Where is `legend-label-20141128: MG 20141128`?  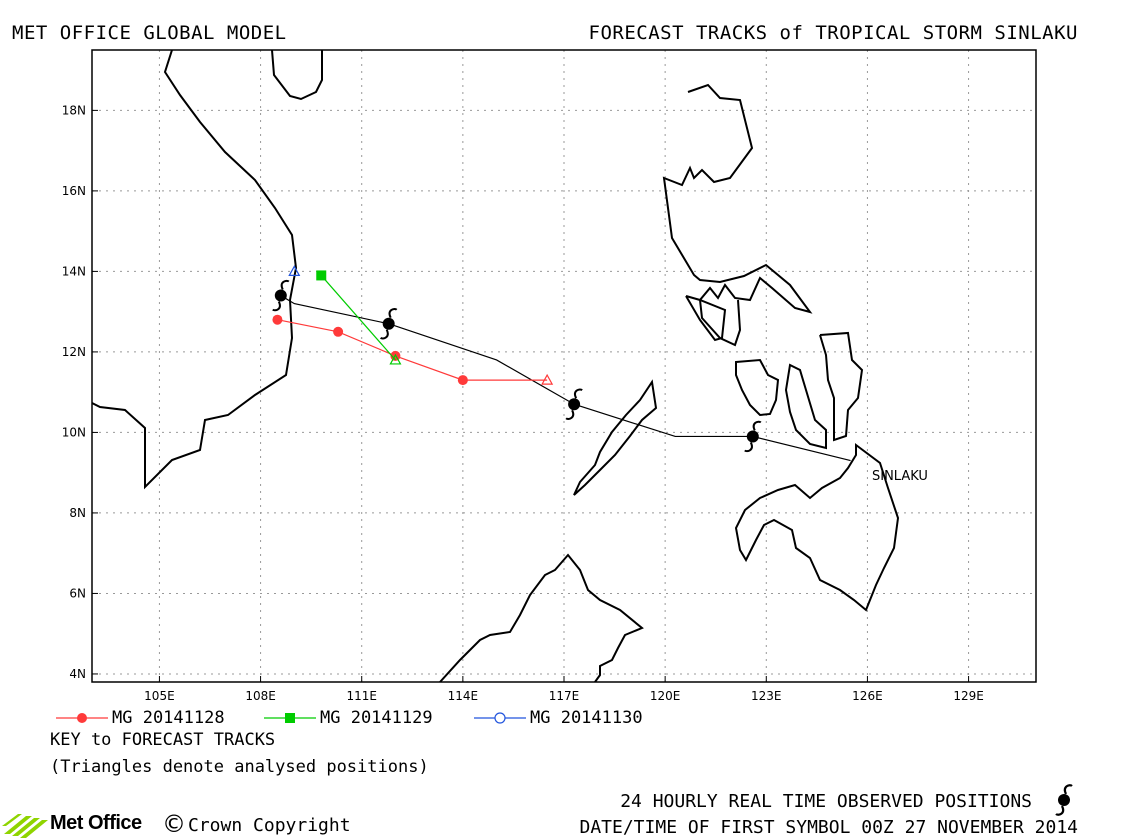 legend-label-20141128: MG 20141128 is located at coordinates (168, 718).